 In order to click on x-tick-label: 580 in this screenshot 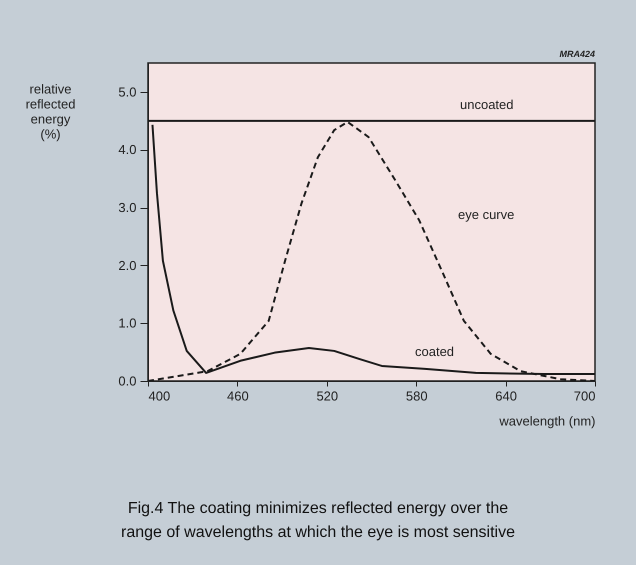, I will do `click(417, 396)`.